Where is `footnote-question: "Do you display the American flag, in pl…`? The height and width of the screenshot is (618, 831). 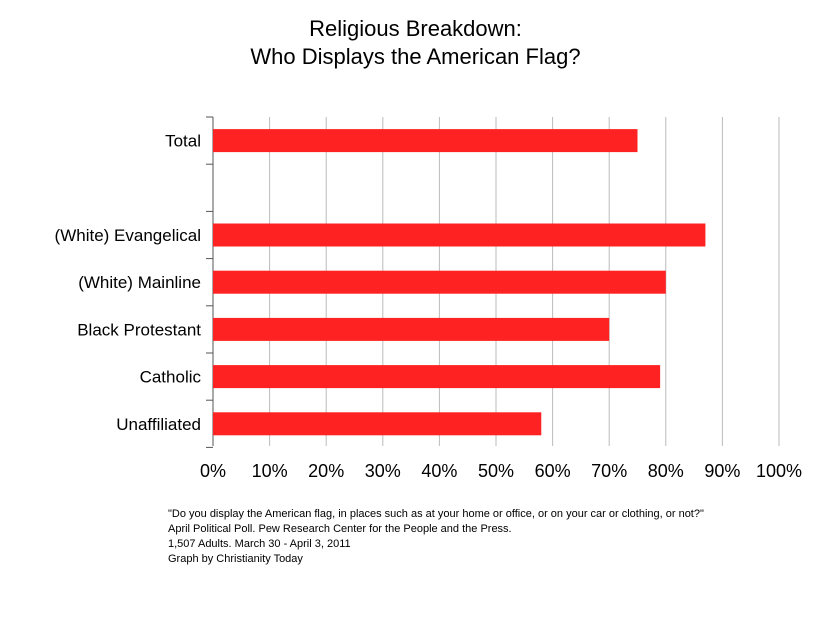 footnote-question: "Do you display the American flag, in pl… is located at coordinates (436, 514).